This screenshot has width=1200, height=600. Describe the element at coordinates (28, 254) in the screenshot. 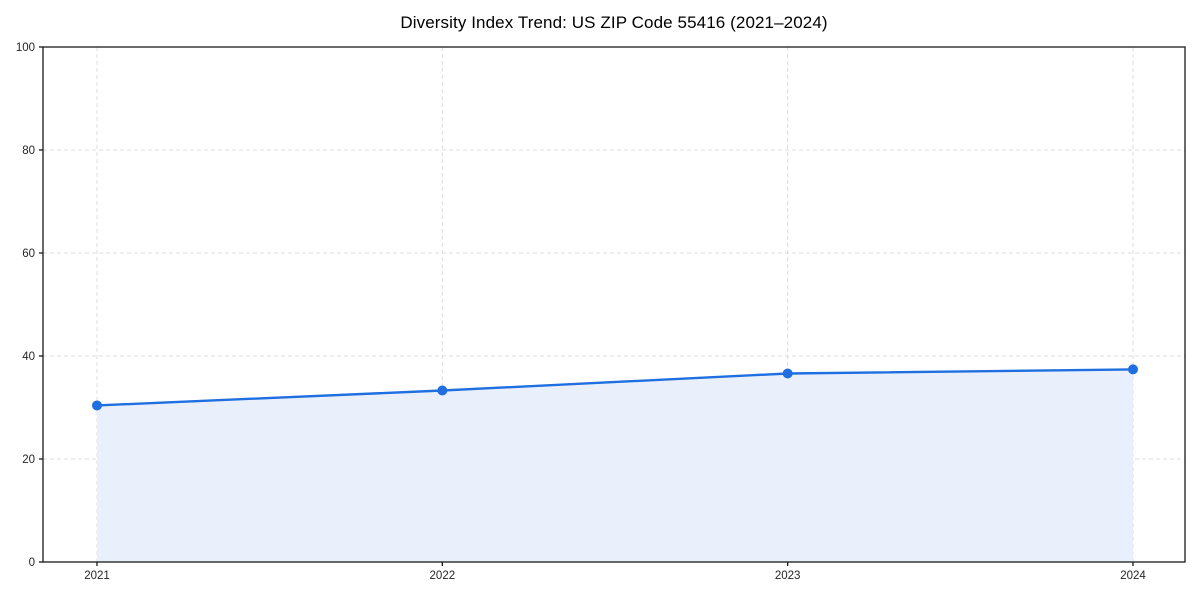

I see `y-tick-label: 60` at that location.